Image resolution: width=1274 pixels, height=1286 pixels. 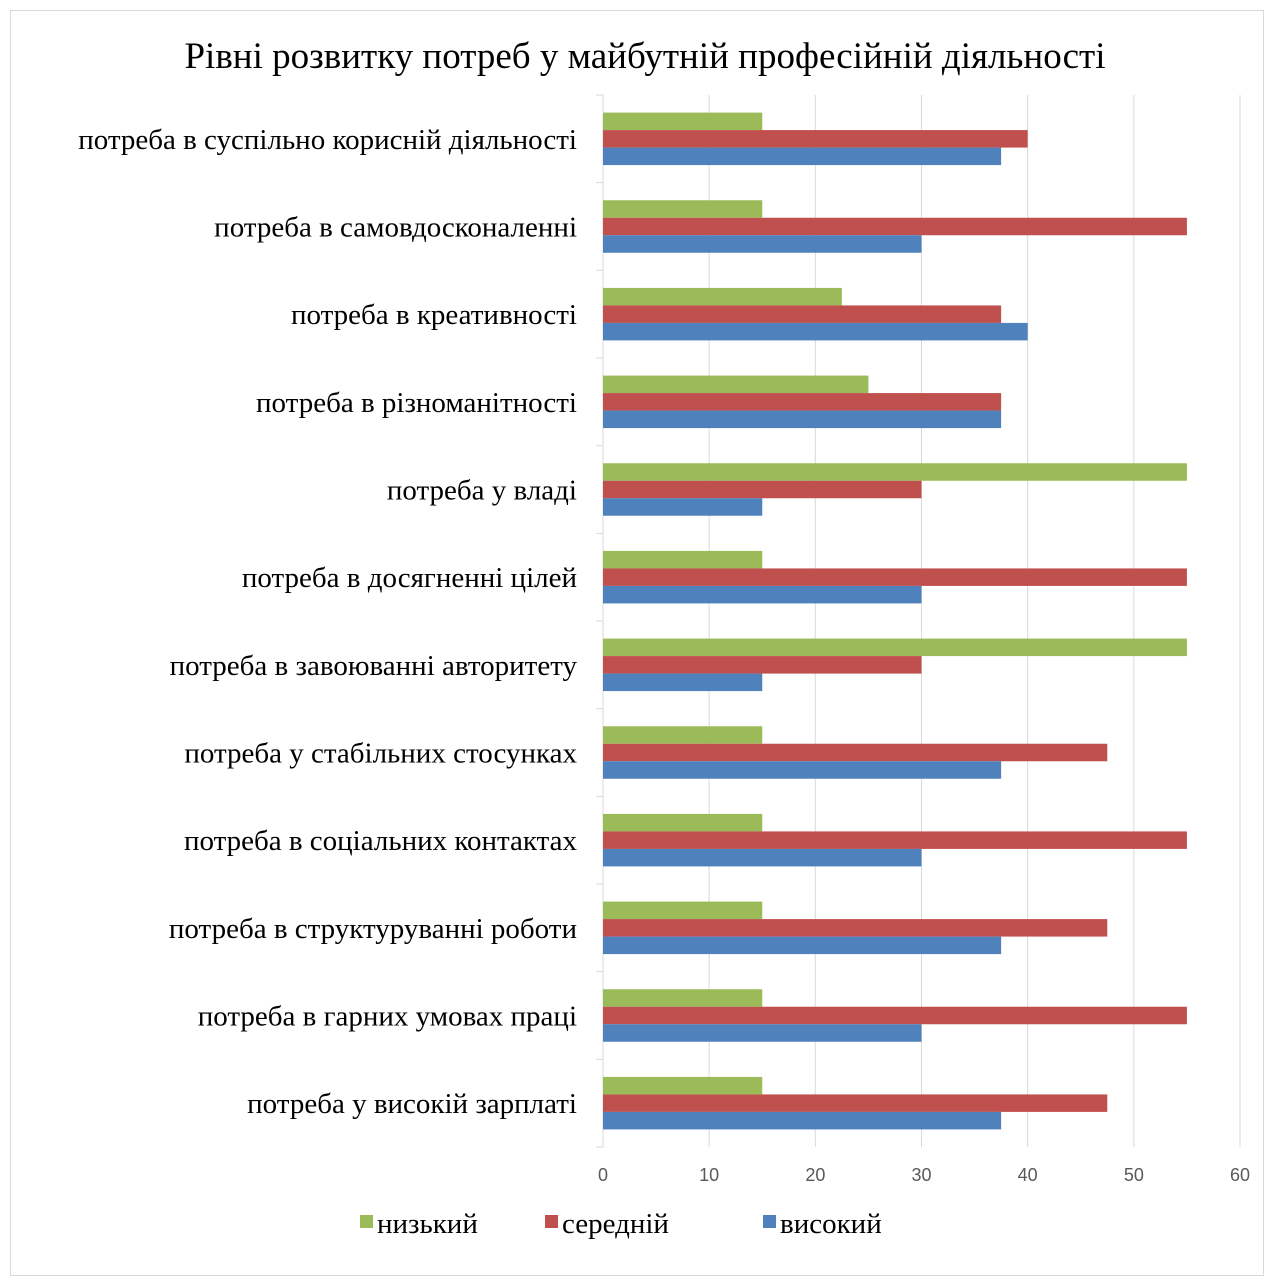 I want to click on category-label: потреба в досягненні цілей, so click(x=409, y=578).